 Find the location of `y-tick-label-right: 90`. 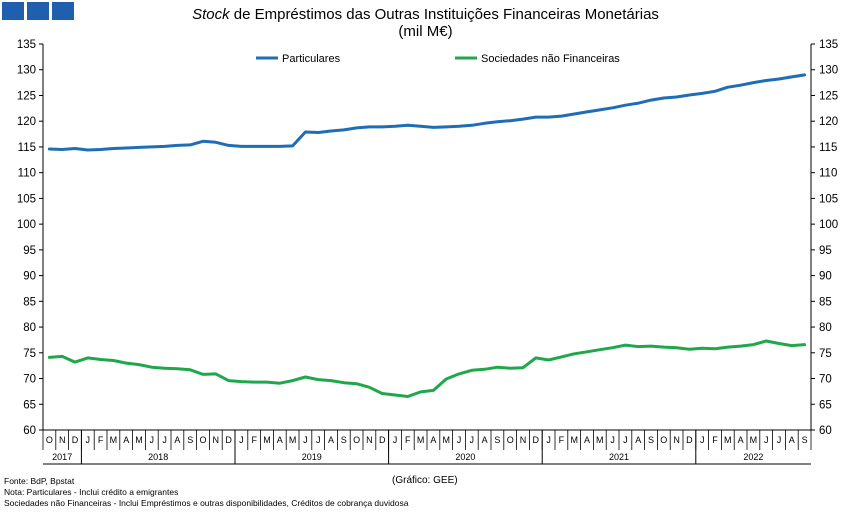

y-tick-label-right: 90 is located at coordinates (825, 277).